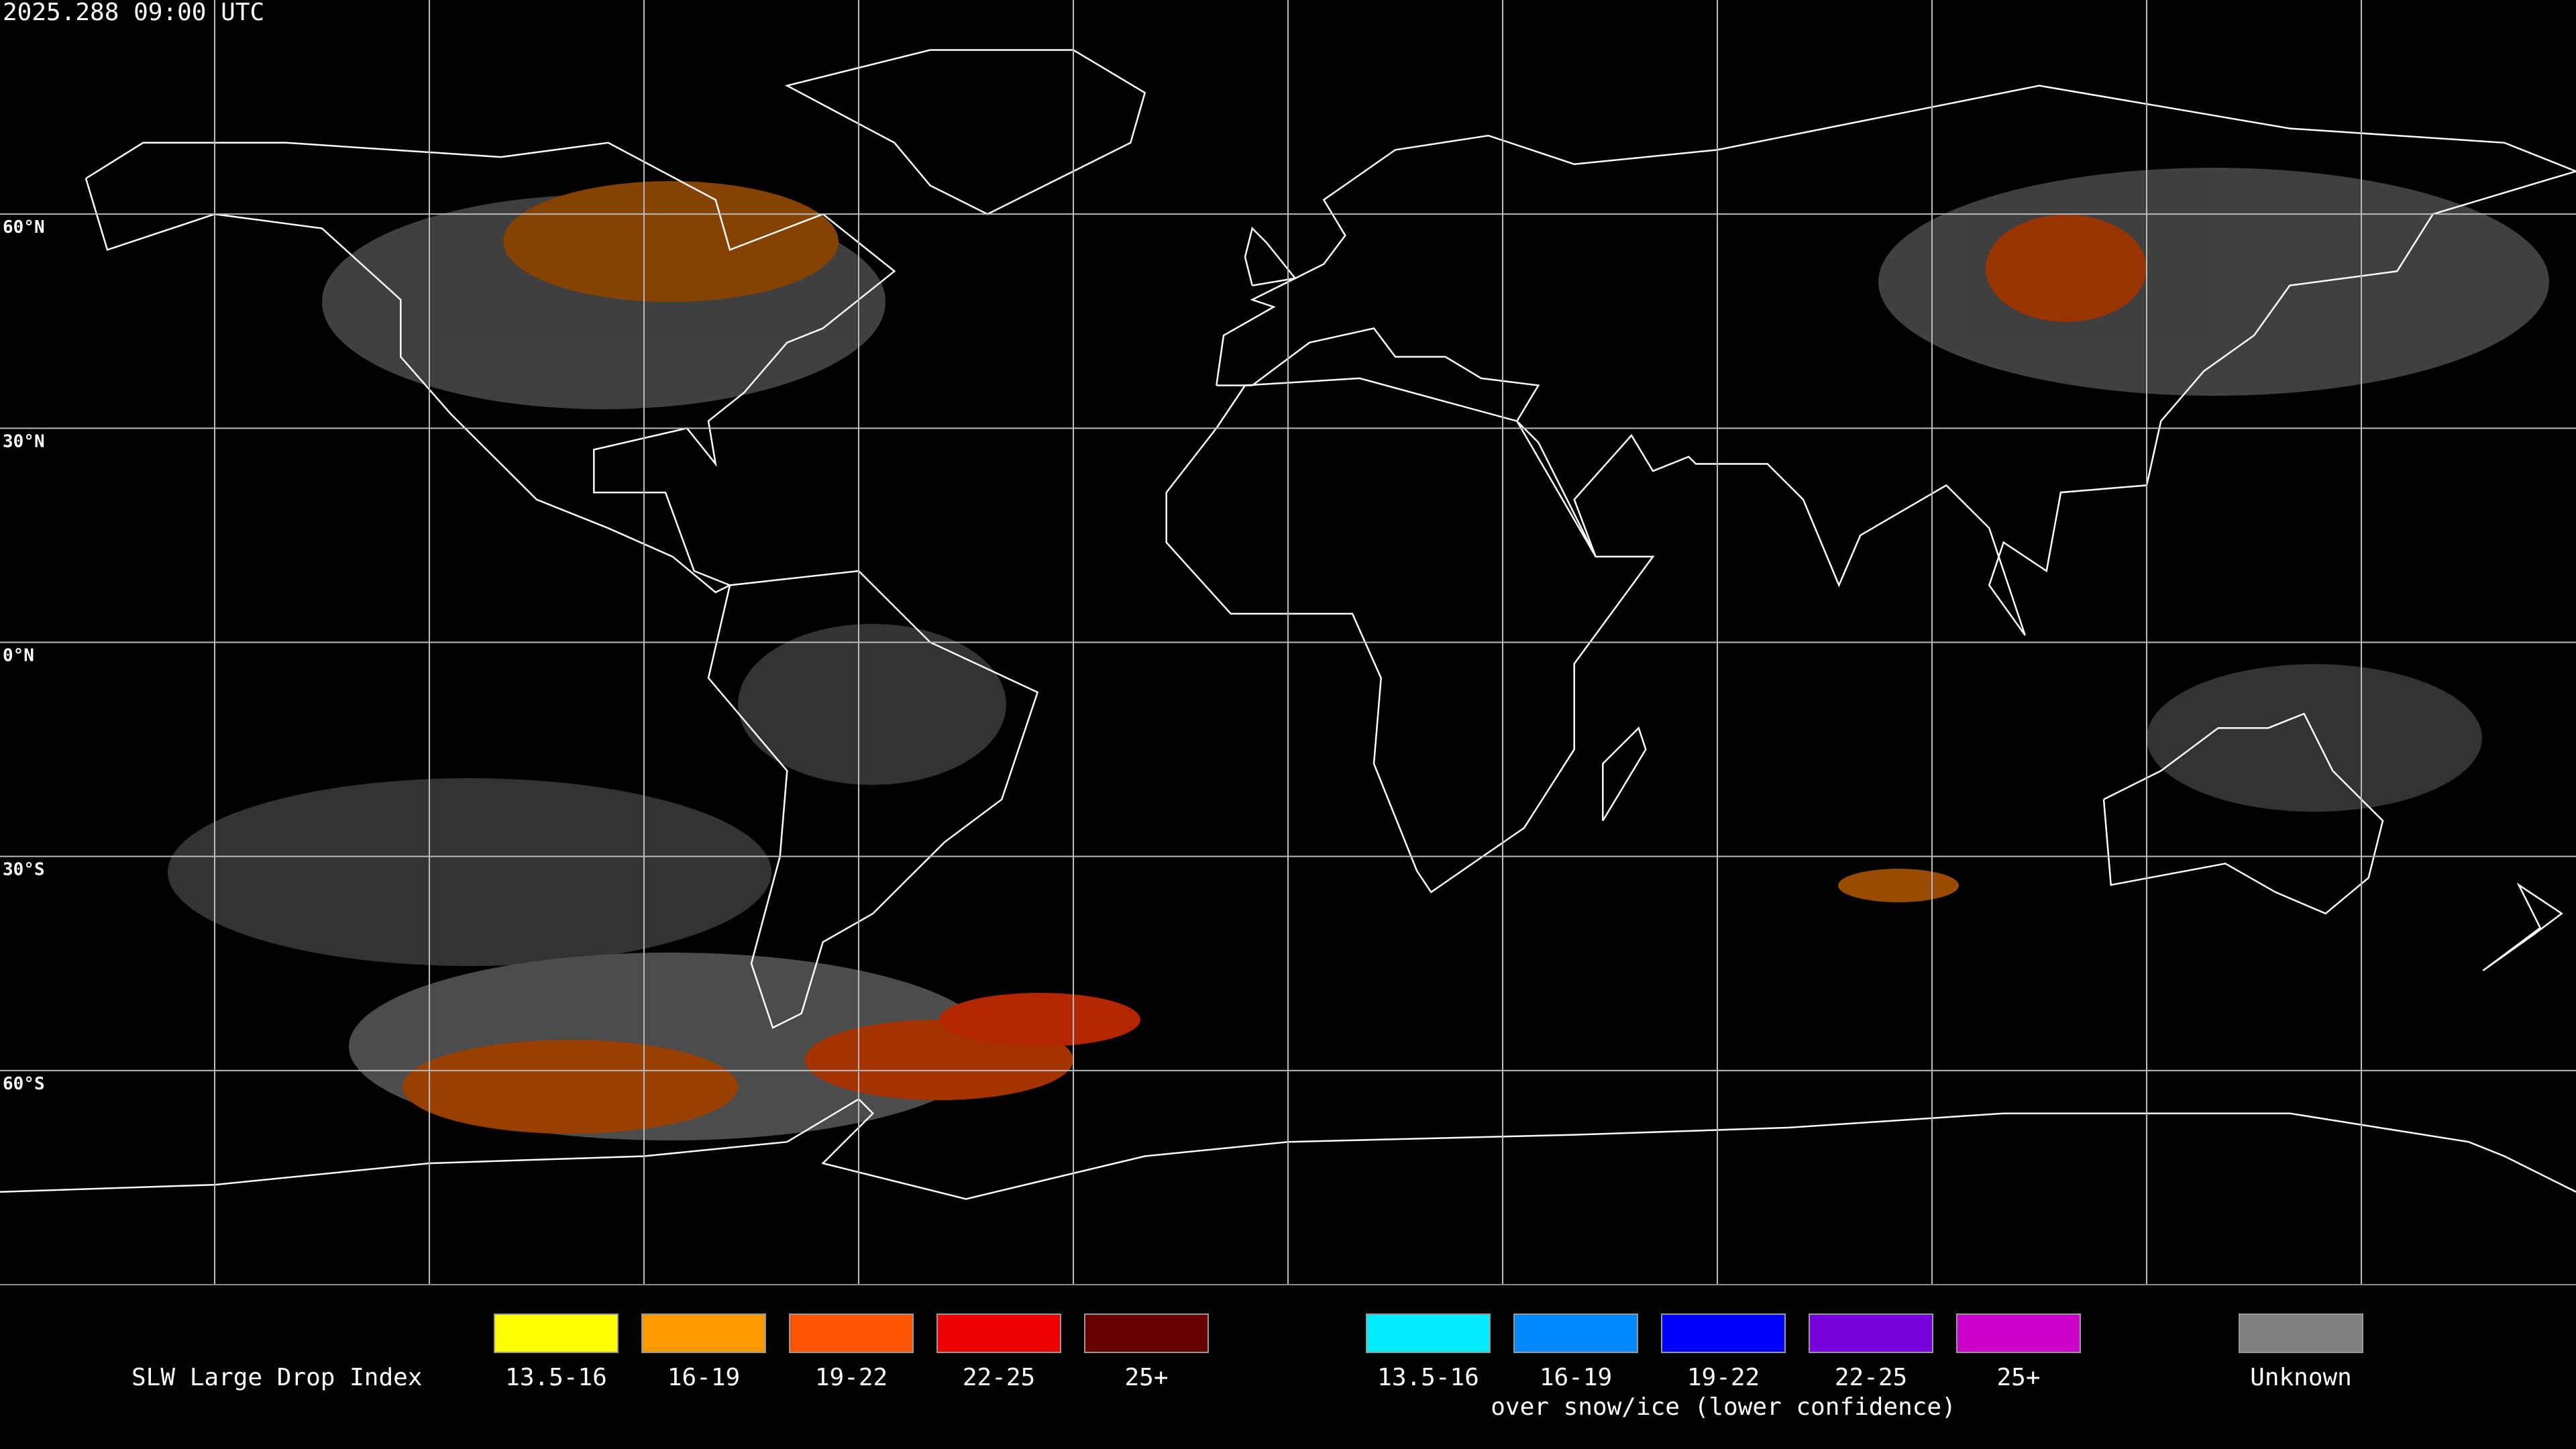  What do you see at coordinates (1723, 1407) in the screenshot?
I see `legend-caption: over snow/ice (lower confidence)` at bounding box center [1723, 1407].